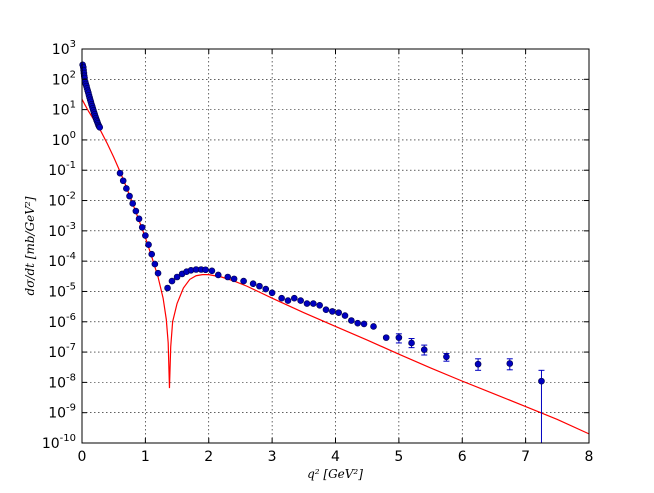  What do you see at coordinates (62, 290) in the screenshot?
I see `y-tick-label: 10⁻⁵` at bounding box center [62, 290].